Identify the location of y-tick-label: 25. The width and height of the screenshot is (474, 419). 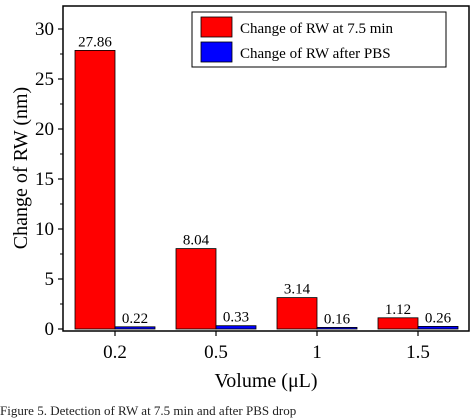
(44, 79).